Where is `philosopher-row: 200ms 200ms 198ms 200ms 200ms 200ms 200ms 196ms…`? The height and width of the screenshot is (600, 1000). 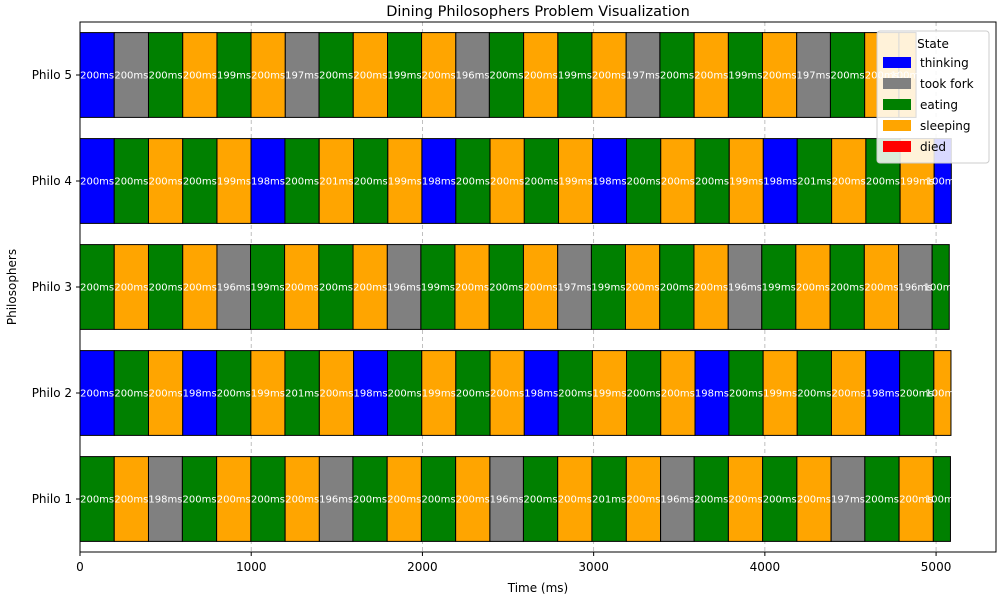
philosopher-row: 200ms 200ms 198ms 200ms 200ms 200ms 200ms 196ms… is located at coordinates (519, 499).